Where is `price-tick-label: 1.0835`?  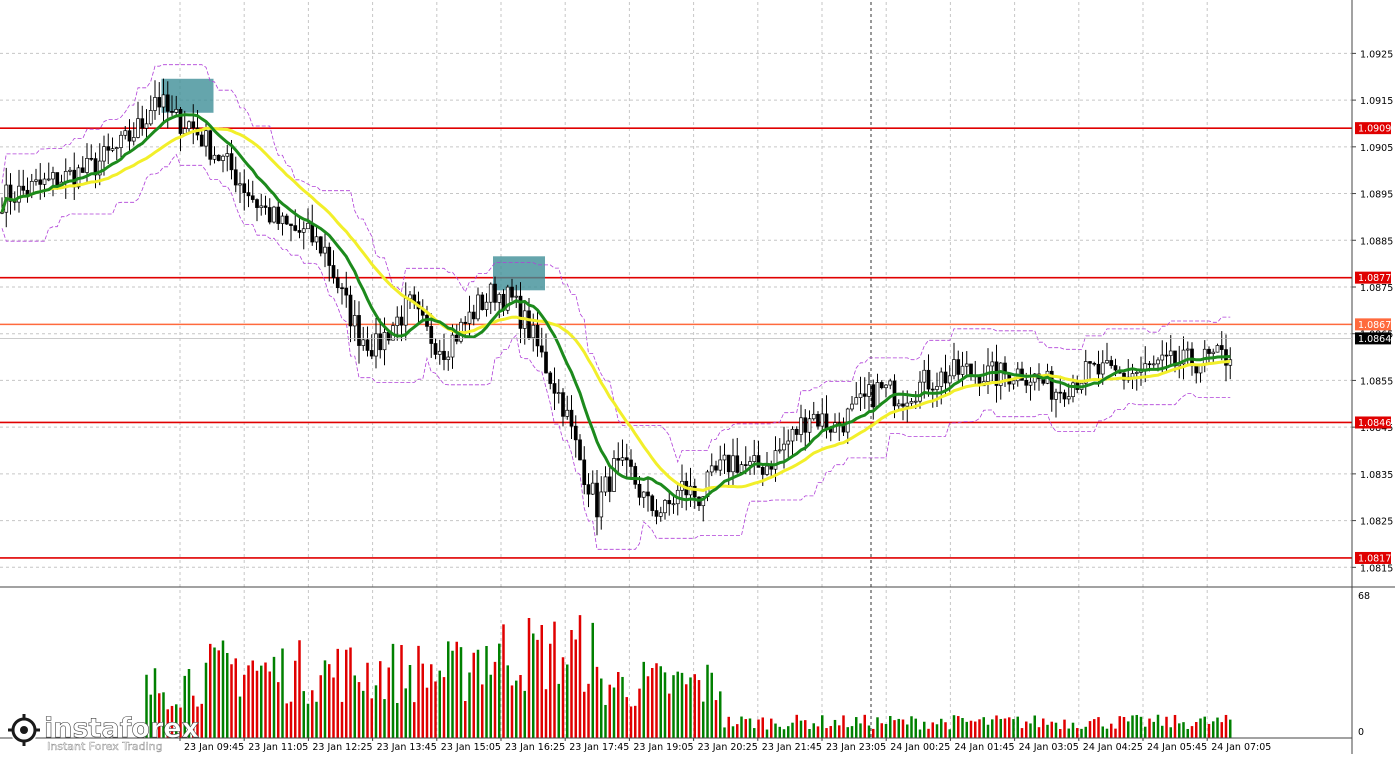 price-tick-label: 1.0835 is located at coordinates (1376, 475).